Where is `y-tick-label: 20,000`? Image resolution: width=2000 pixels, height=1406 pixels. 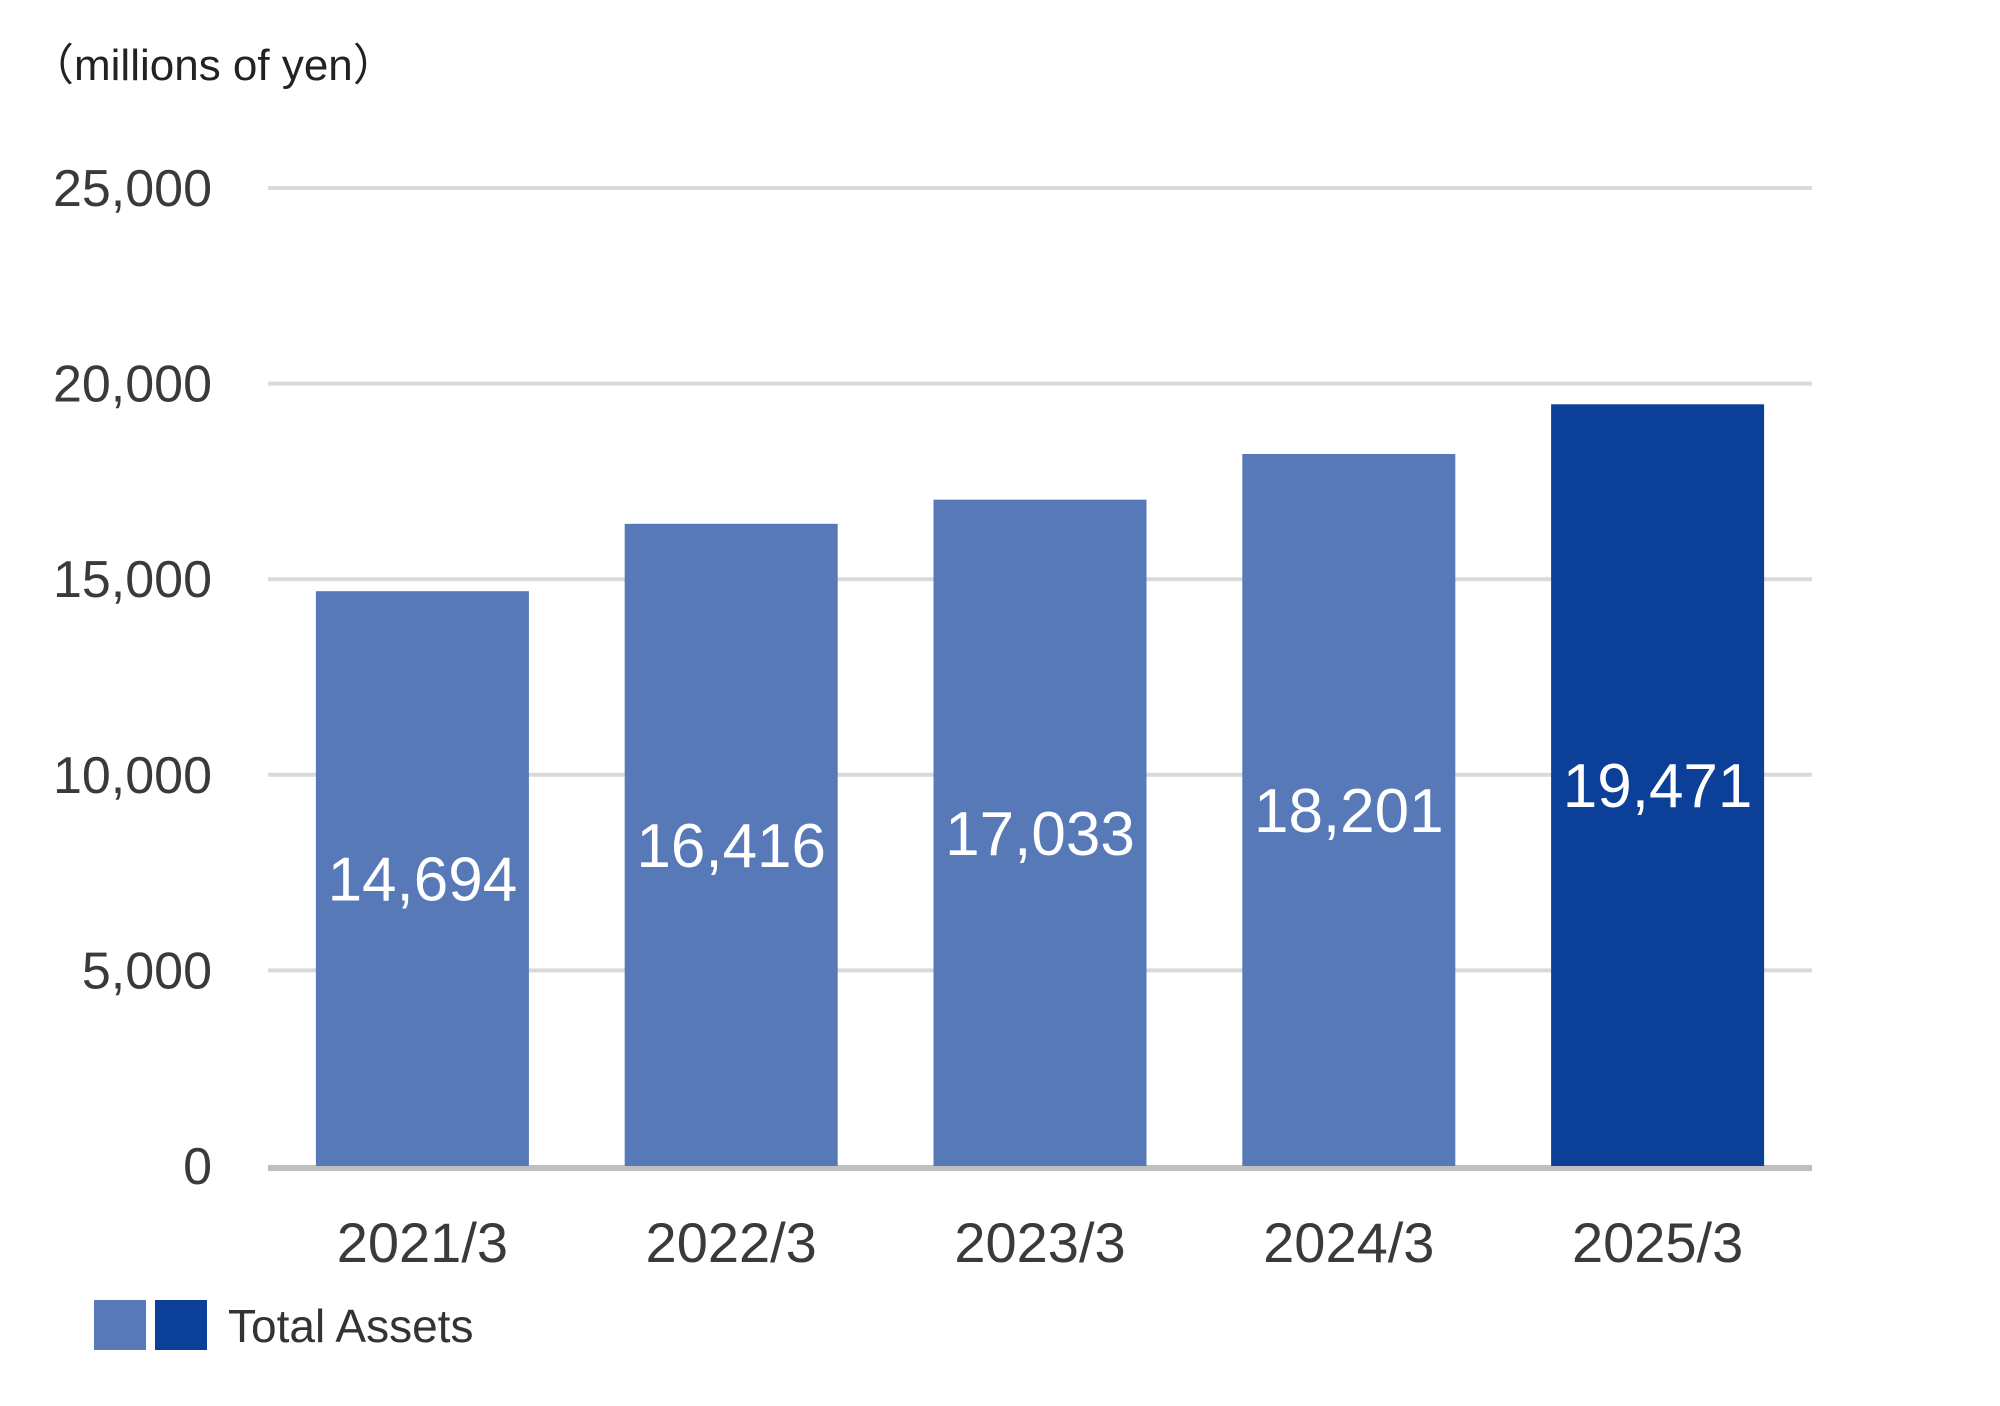 y-tick-label: 20,000 is located at coordinates (132, 385).